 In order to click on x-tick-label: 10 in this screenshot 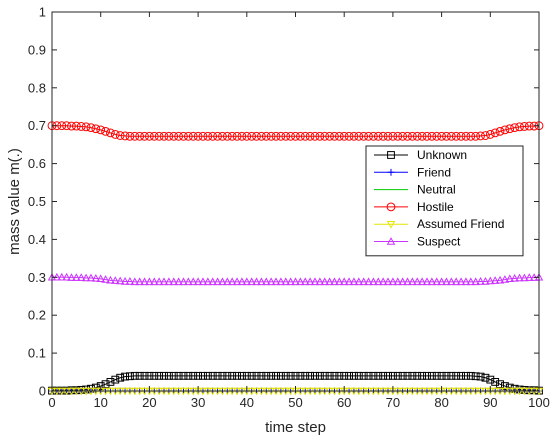, I will do `click(100, 402)`.